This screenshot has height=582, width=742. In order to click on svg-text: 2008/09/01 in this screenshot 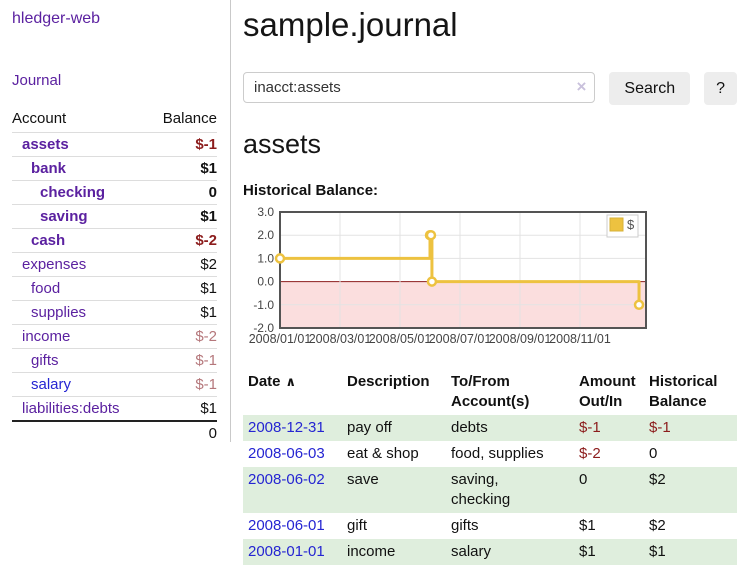, I will do `click(520, 339)`.